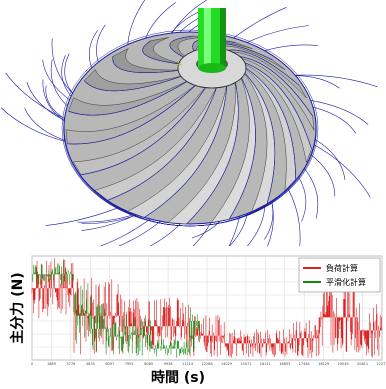  What do you see at coordinates (51, 364) in the screenshot?
I see `x-tick-label: 1889` at bounding box center [51, 364].